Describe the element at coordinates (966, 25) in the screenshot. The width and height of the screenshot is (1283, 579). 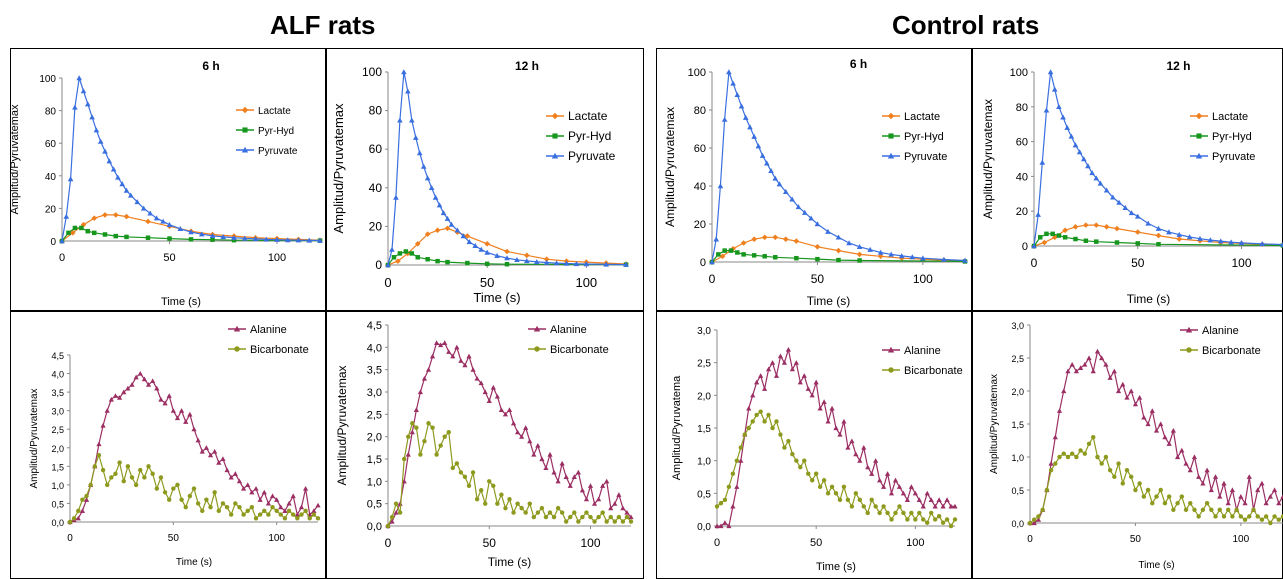
I see `control-group-title: Control rats` at that location.